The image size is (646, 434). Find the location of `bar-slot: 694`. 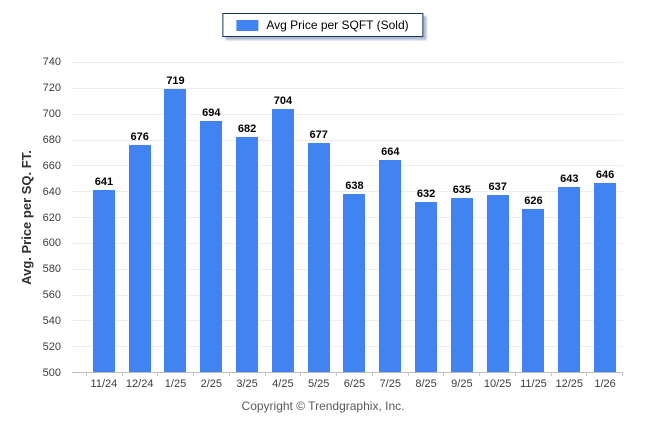

bar-slot: 694 is located at coordinates (211, 217).